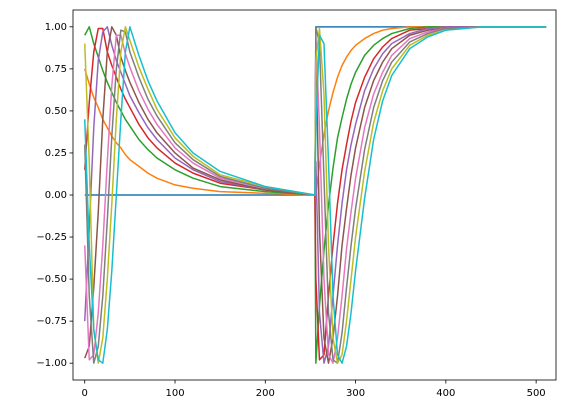  Describe the element at coordinates (85, 393) in the screenshot. I see `x-tick-label: 0` at that location.